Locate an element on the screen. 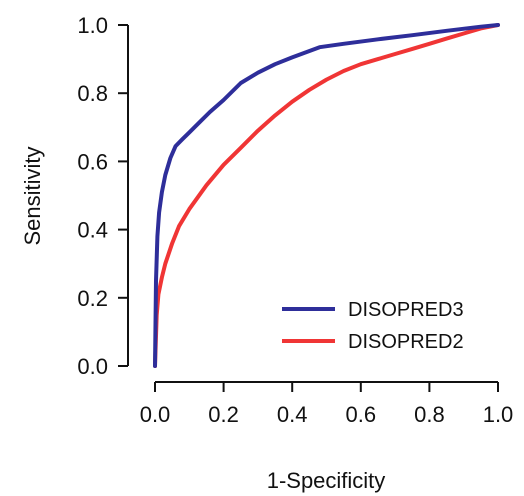  x-axis: 0.0 0.2 0.4 0.6 0.8 1.0 is located at coordinates (327, 404).